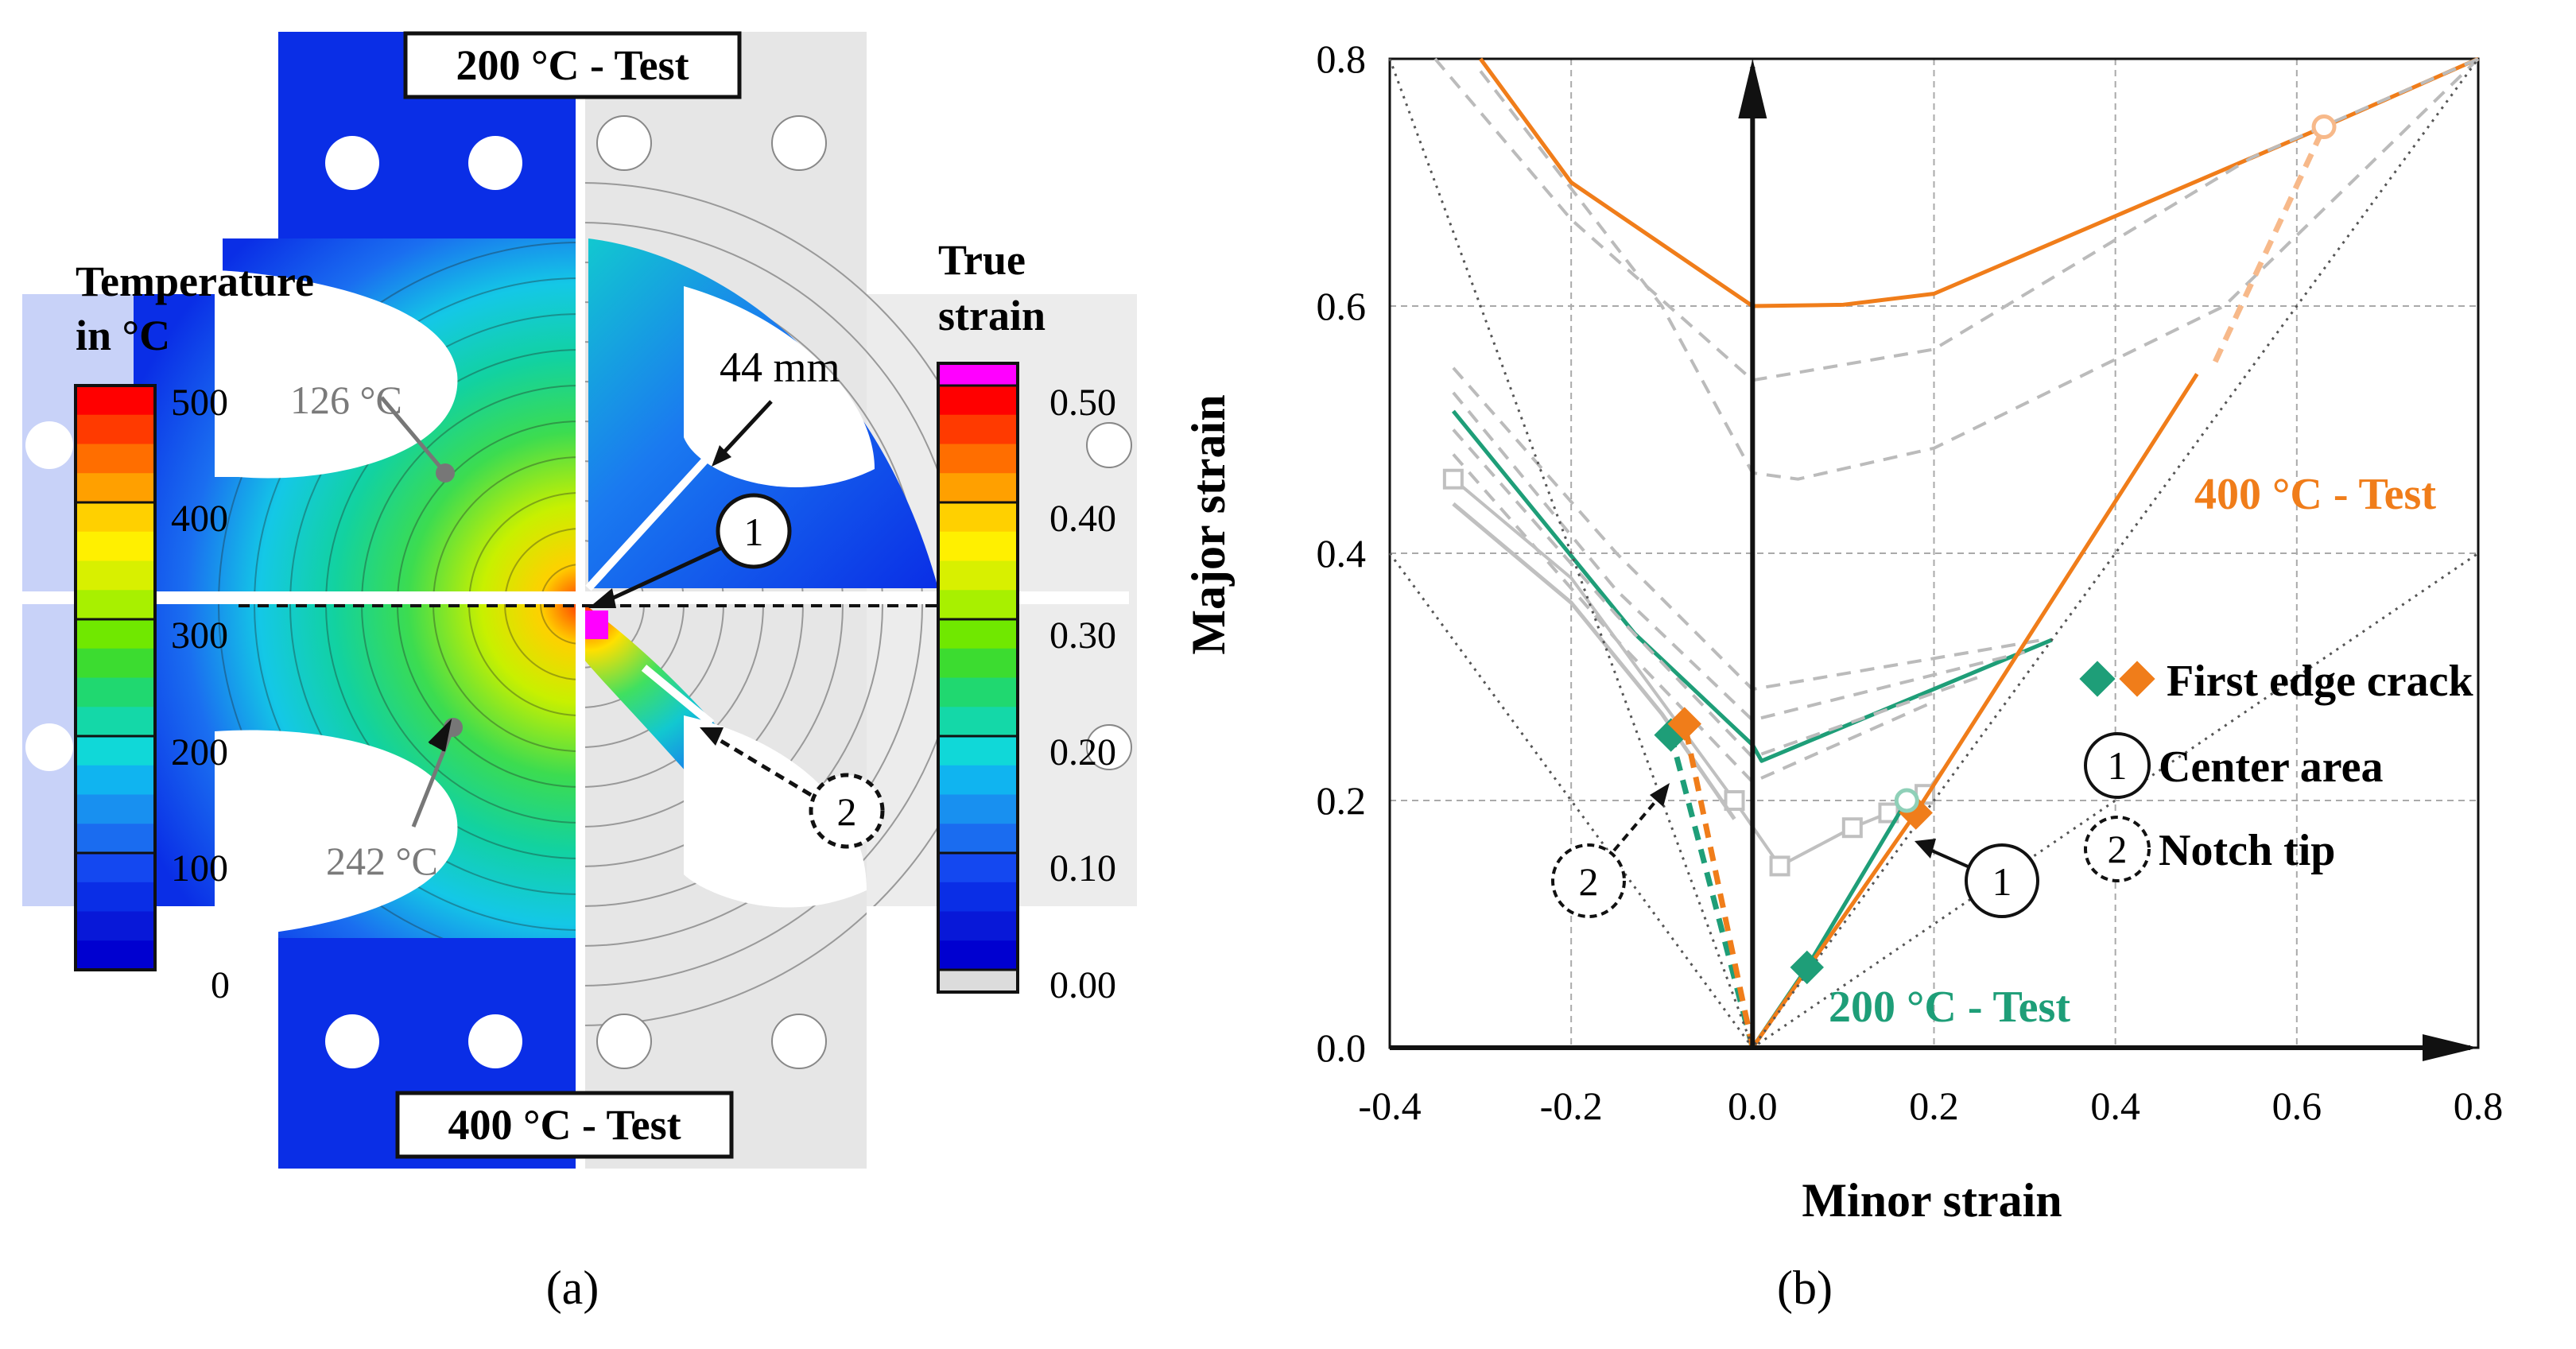 Image resolution: width=2576 pixels, height=1349 pixels. What do you see at coordinates (1083, 752) in the screenshot?
I see `strain-tick-020: 0.20` at bounding box center [1083, 752].